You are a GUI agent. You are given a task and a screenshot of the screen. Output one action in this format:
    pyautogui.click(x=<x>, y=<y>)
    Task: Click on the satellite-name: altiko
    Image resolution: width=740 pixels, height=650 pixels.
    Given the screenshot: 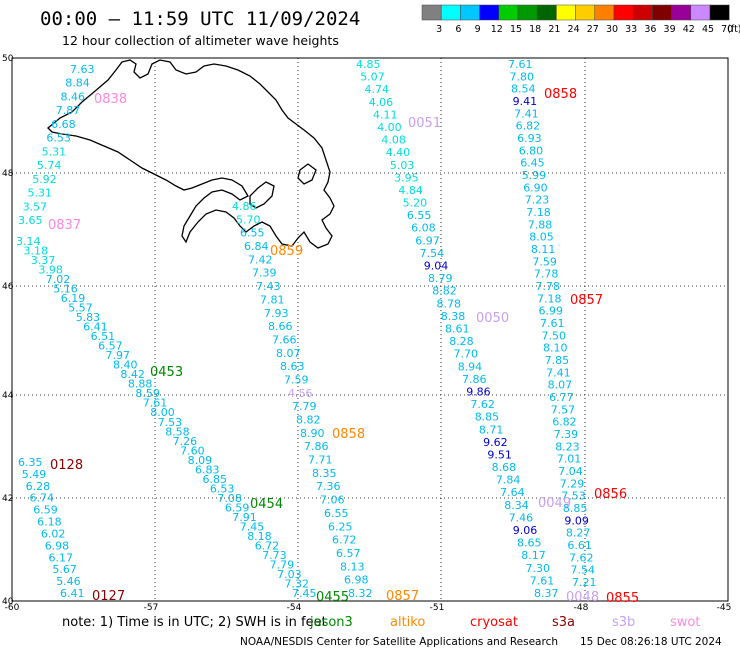 What is the action you would take?
    pyautogui.click(x=407, y=622)
    